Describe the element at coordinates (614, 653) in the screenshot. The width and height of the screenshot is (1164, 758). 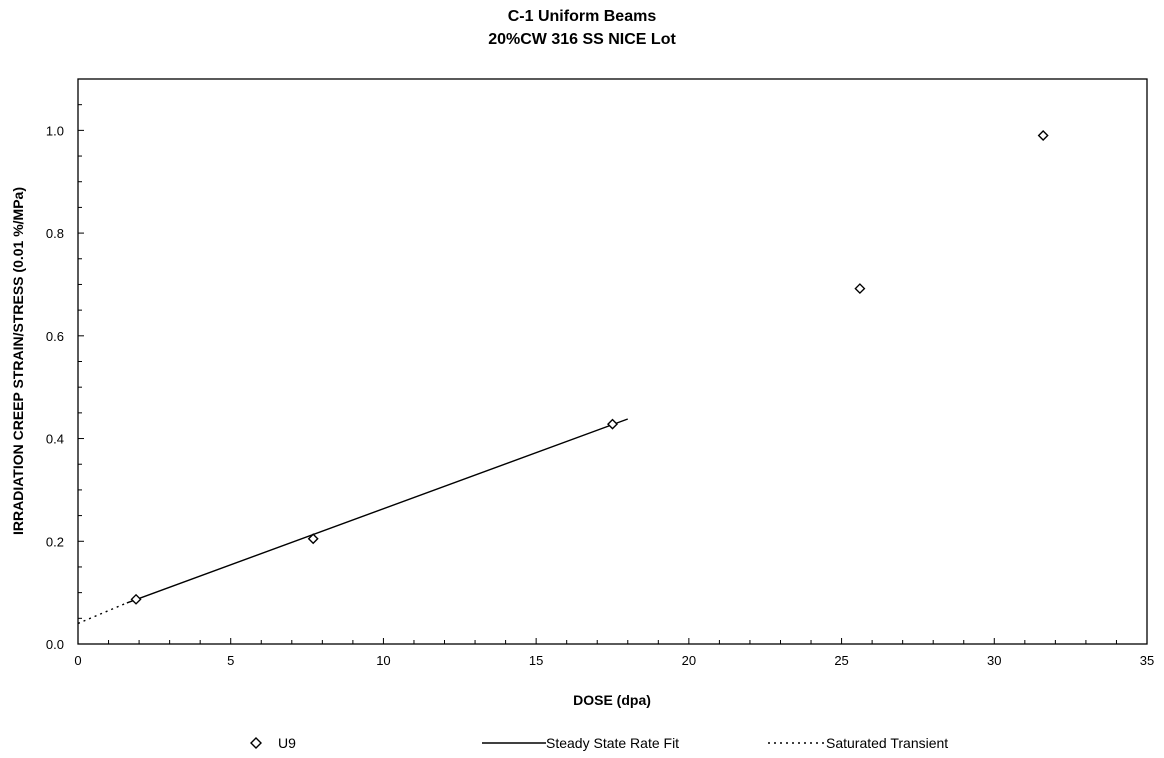
I see `x-axis: 0 5 10 15 20 25 30 35` at that location.